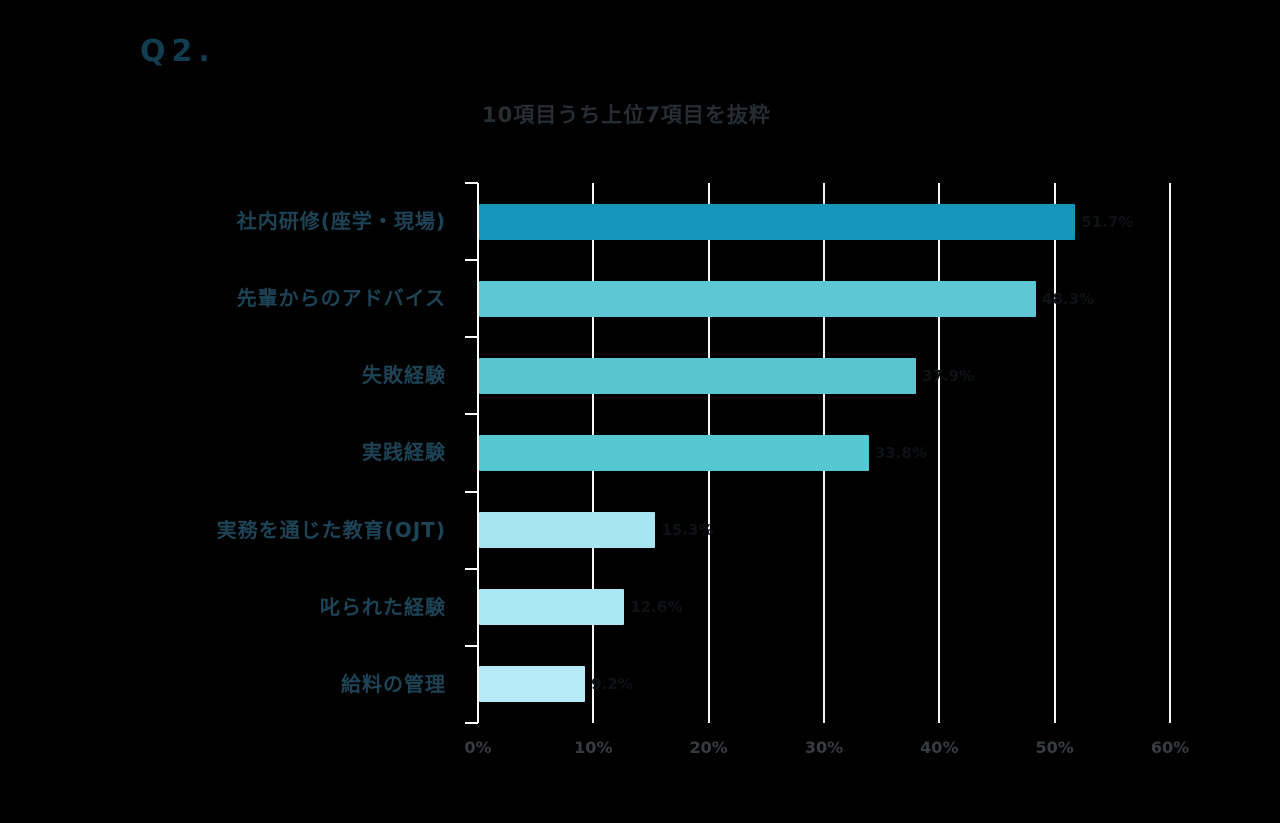 This screenshot has width=1280, height=823. What do you see at coordinates (341, 221) in the screenshot?
I see `category-label: 社内研修(座学・現場)` at bounding box center [341, 221].